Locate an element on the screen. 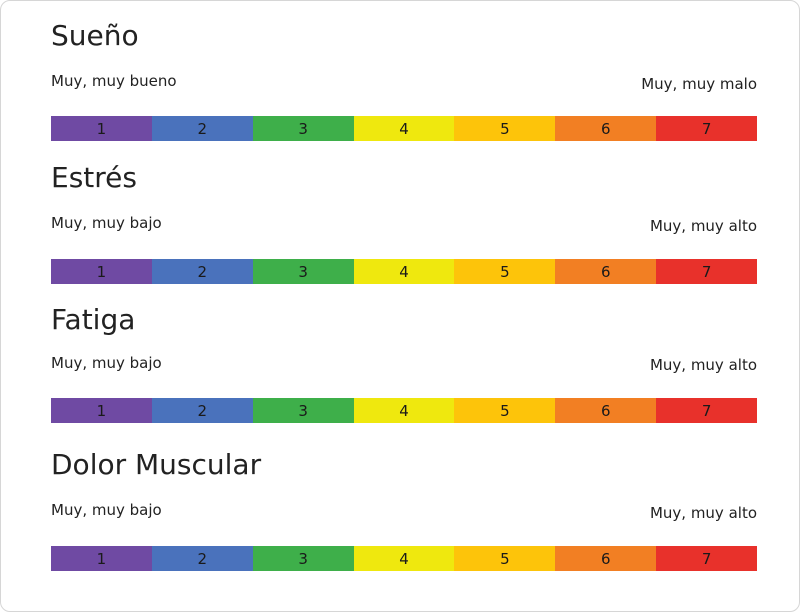  section-title: Fatiga is located at coordinates (93, 319).